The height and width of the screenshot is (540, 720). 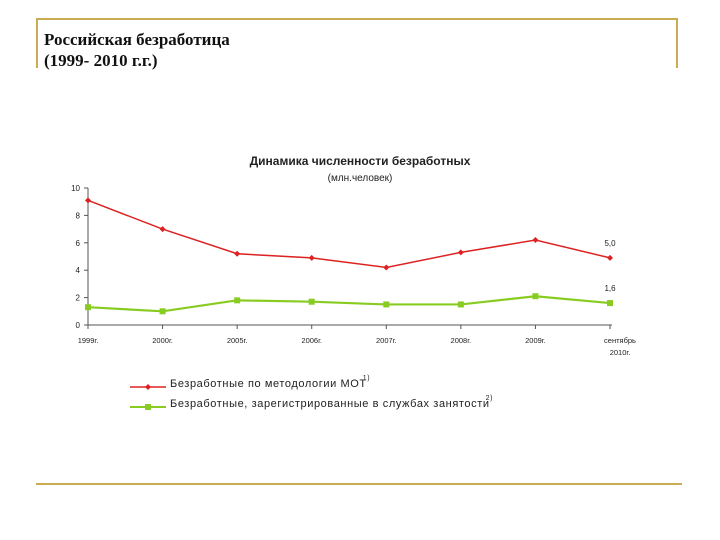 I want to click on x-tick-label: 2007г., so click(x=386, y=340).